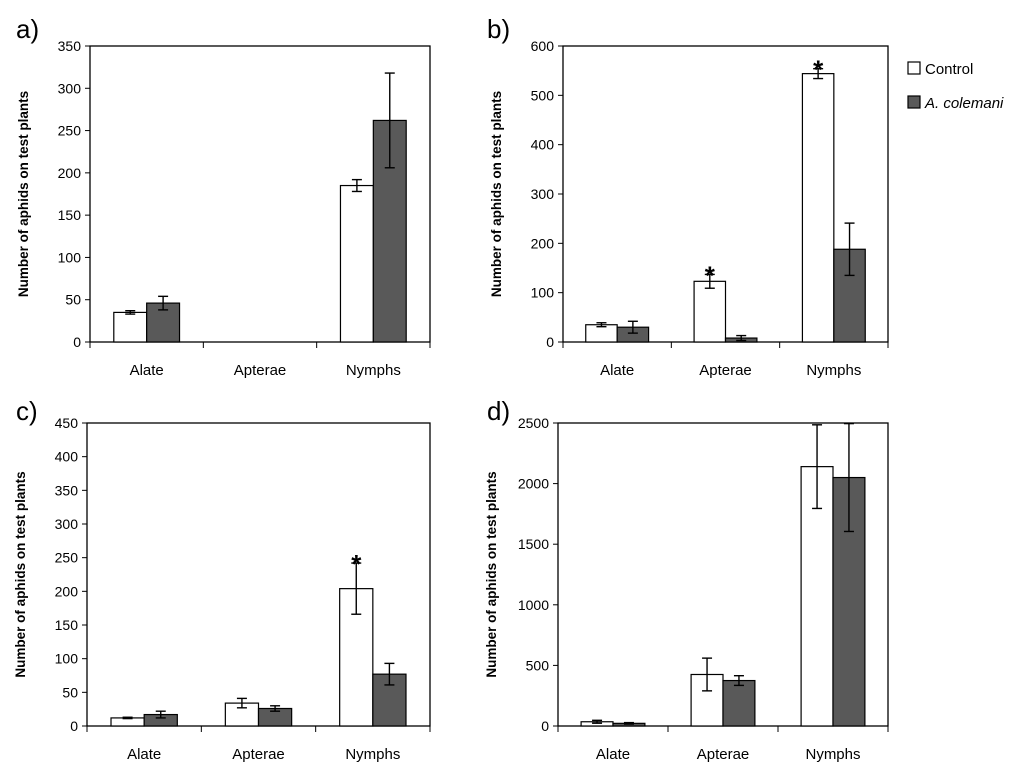  What do you see at coordinates (914, 102) in the screenshot?
I see `legend-swatch-acolemani` at bounding box center [914, 102].